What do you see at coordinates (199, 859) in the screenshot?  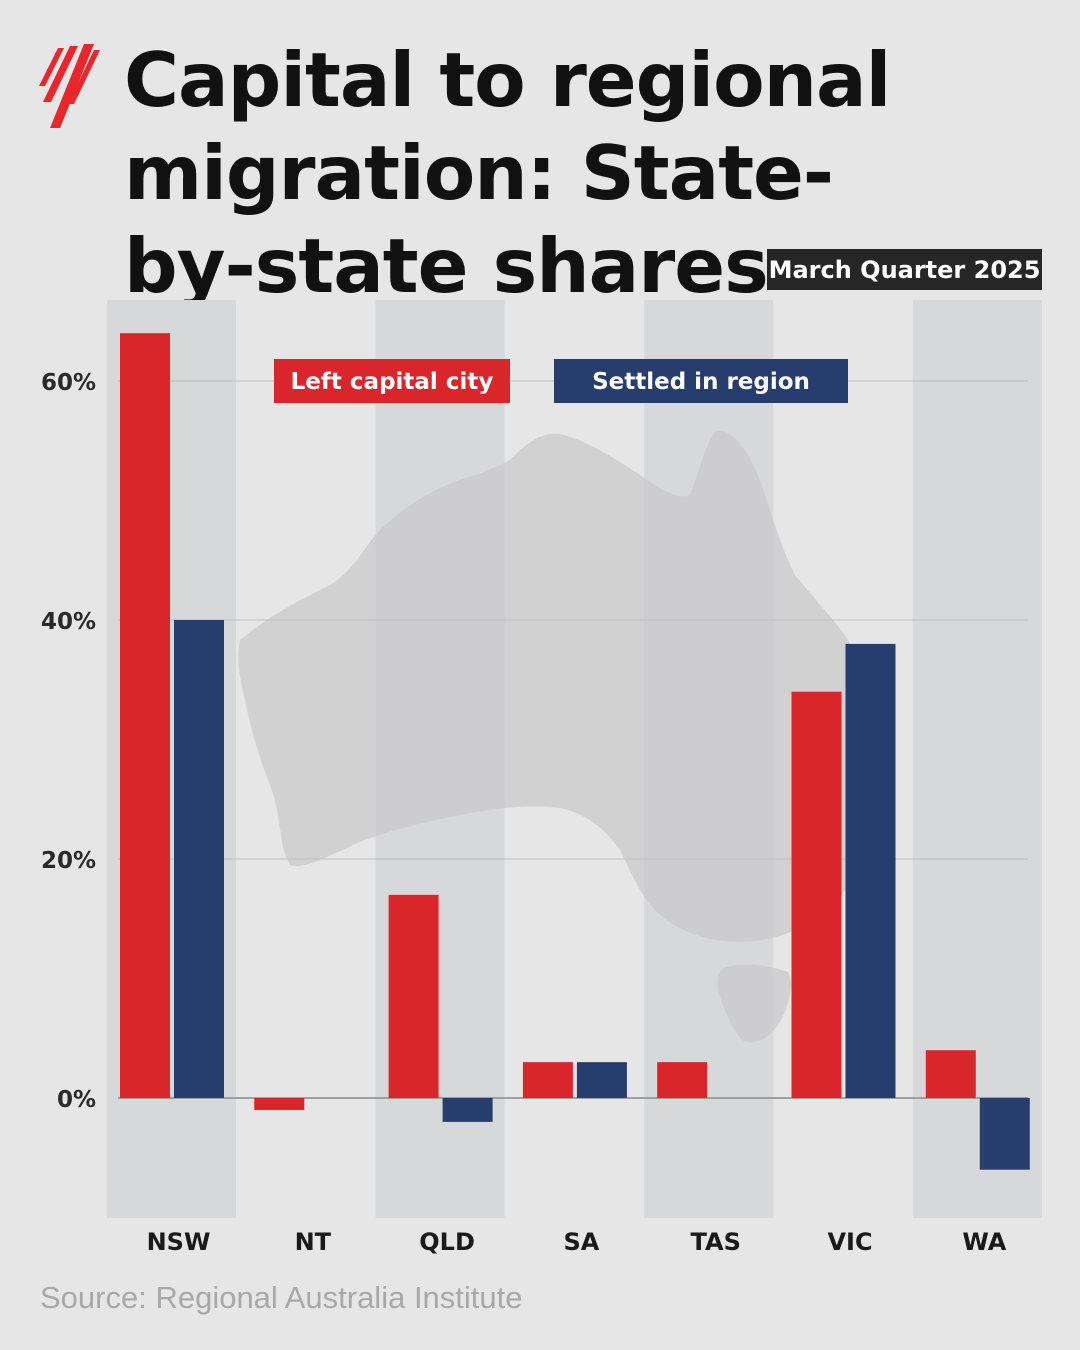 I see `bar-settled-region-nsw` at bounding box center [199, 859].